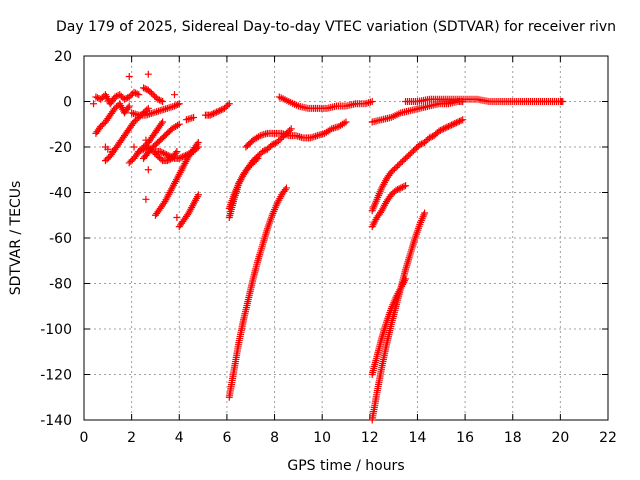 This screenshot has height=480, width=640. What do you see at coordinates (60, 285) in the screenshot?
I see `y-tick-label: -80` at bounding box center [60, 285].